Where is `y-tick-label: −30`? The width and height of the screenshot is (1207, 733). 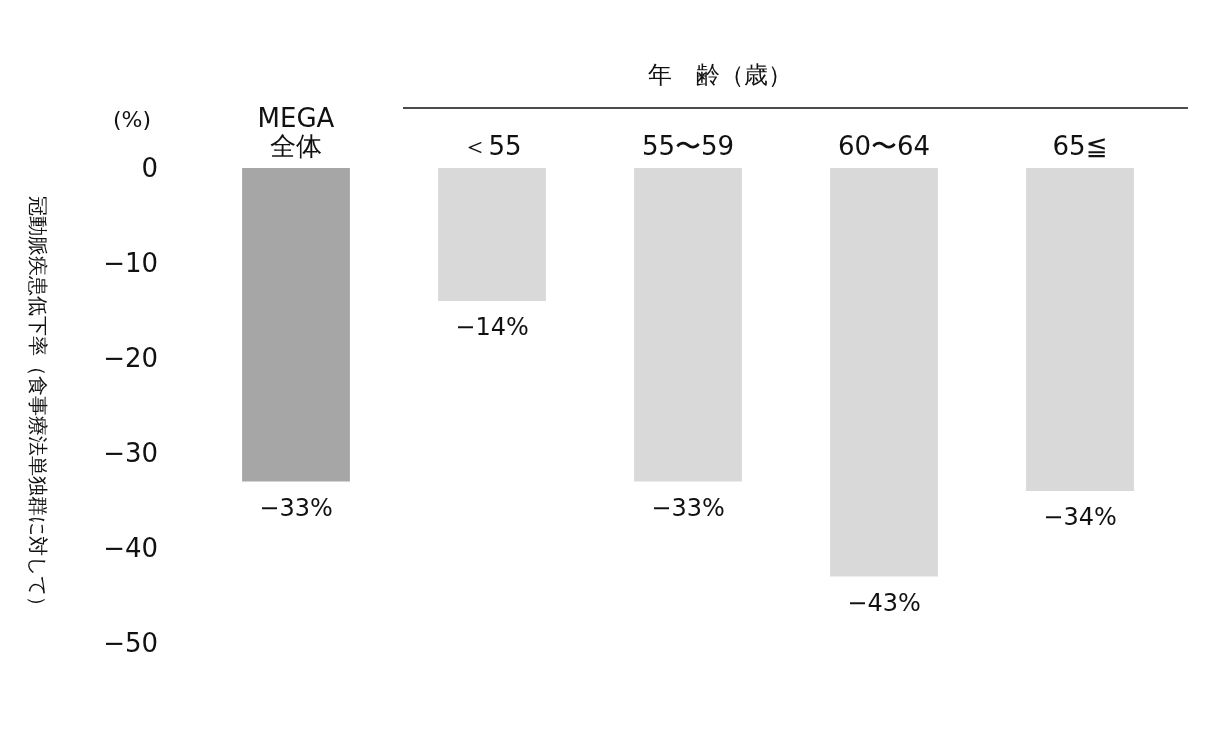 y-tick-label: −30 is located at coordinates (130, 453).